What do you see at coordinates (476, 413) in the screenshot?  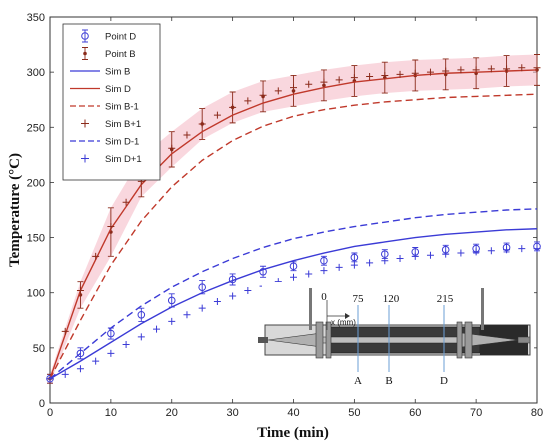 I see `x-tick-label: 70` at bounding box center [476, 413].